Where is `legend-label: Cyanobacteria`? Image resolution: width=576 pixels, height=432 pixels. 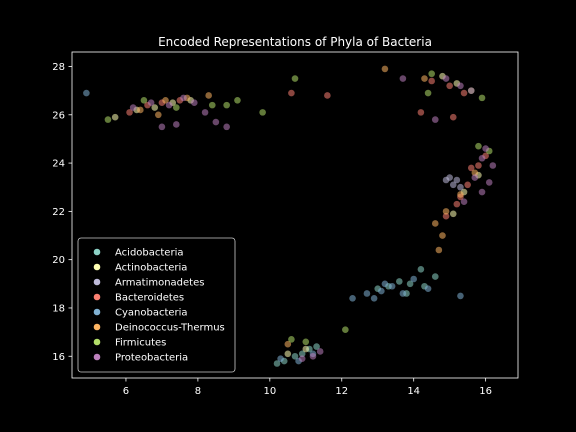
legend-label: Cyanobacteria is located at coordinates (151, 313).